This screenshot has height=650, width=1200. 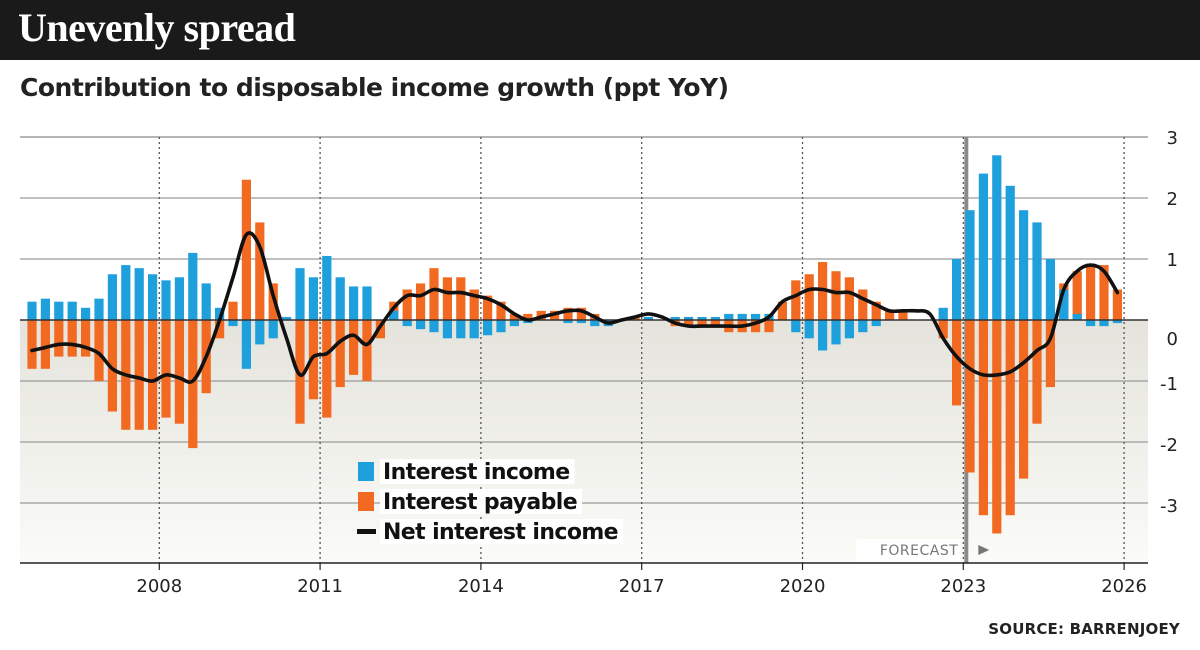 I want to click on x-tick-label: 2023, so click(x=963, y=586).